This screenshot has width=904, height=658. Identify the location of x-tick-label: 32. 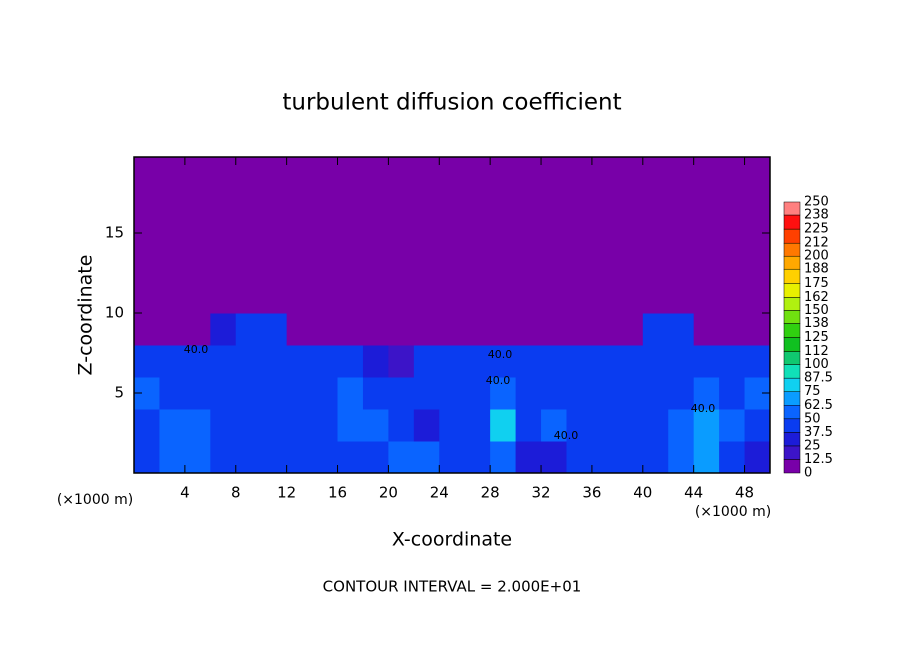
(540, 493).